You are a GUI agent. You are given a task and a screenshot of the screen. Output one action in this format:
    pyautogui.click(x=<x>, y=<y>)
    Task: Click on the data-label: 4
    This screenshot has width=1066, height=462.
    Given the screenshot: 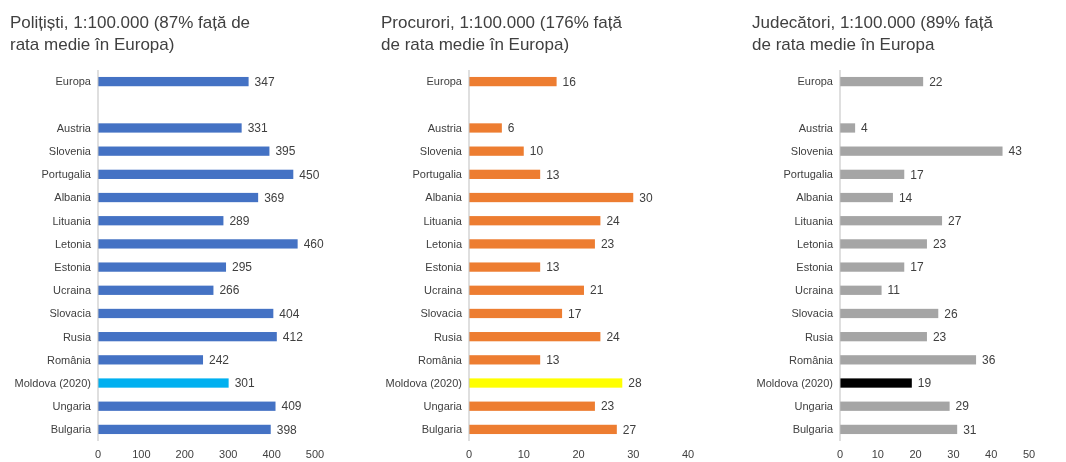 What is the action you would take?
    pyautogui.click(x=865, y=128)
    